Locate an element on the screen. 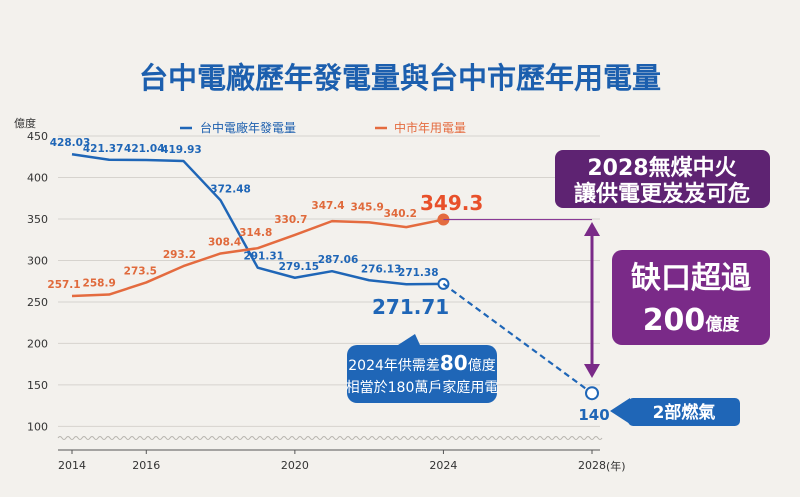  data-label-s1-2: 273.5 is located at coordinates (140, 271).